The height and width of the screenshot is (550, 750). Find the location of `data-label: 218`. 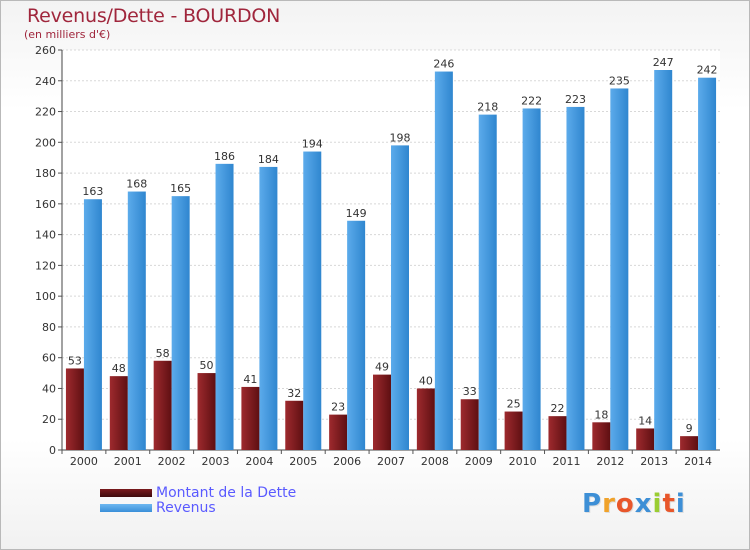

data-label: 218 is located at coordinates (487, 107).